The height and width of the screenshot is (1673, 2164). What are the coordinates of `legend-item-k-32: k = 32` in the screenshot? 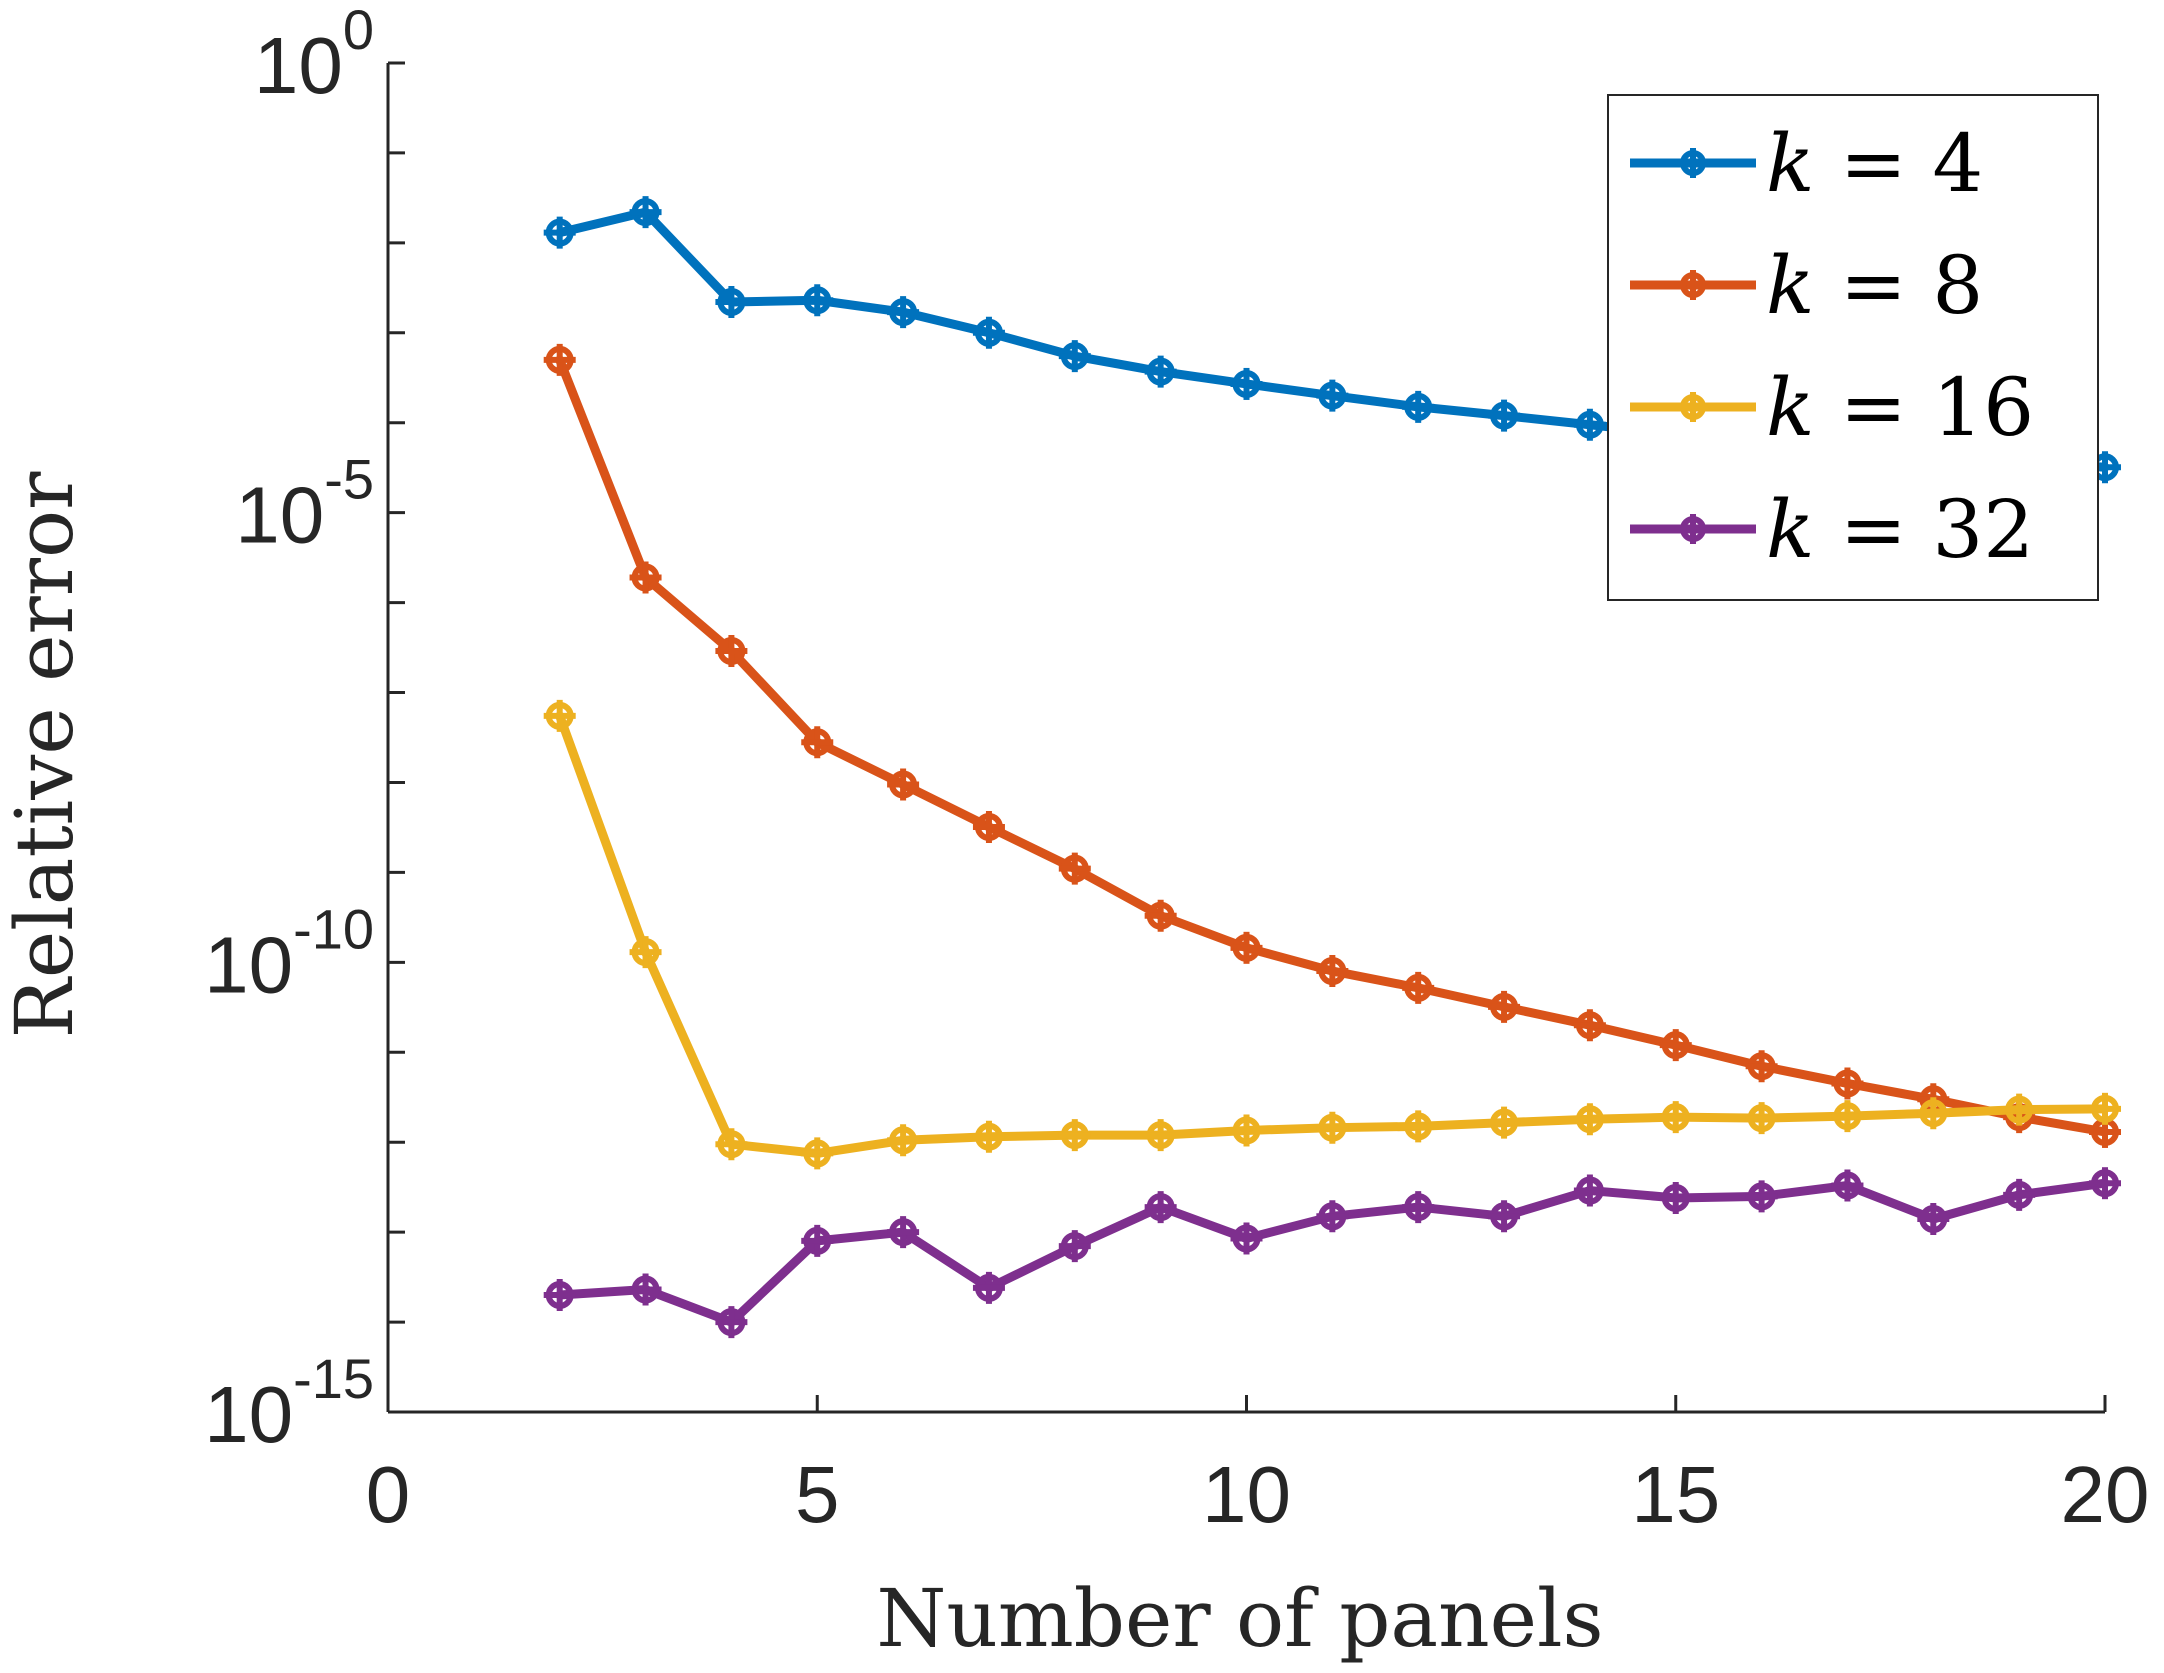 It's located at (1832, 529).